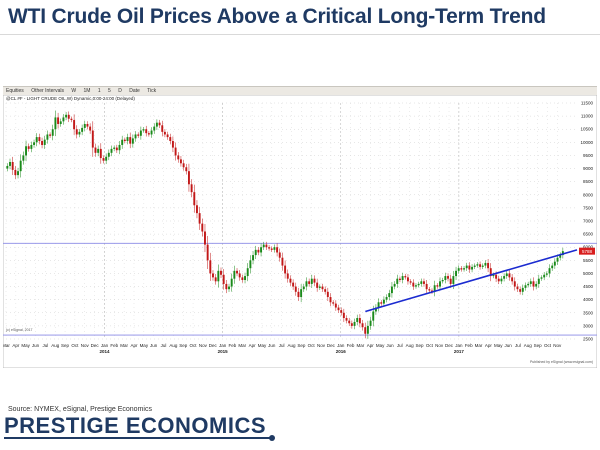 The height and width of the screenshot is (450, 600). I want to click on y-tick-label: 6000, so click(588, 247).